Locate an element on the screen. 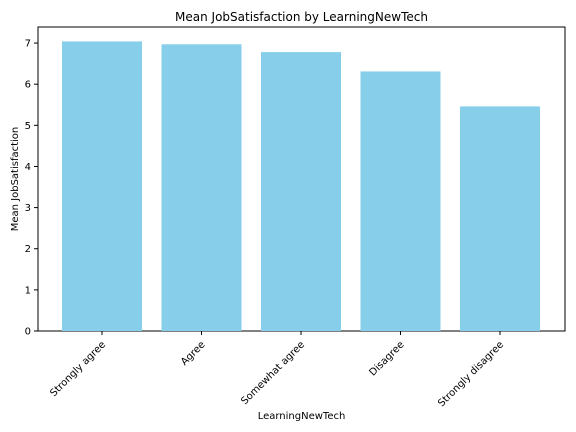 Image resolution: width=576 pixels, height=432 pixels. bar-strongly-disagree is located at coordinates (500, 219).